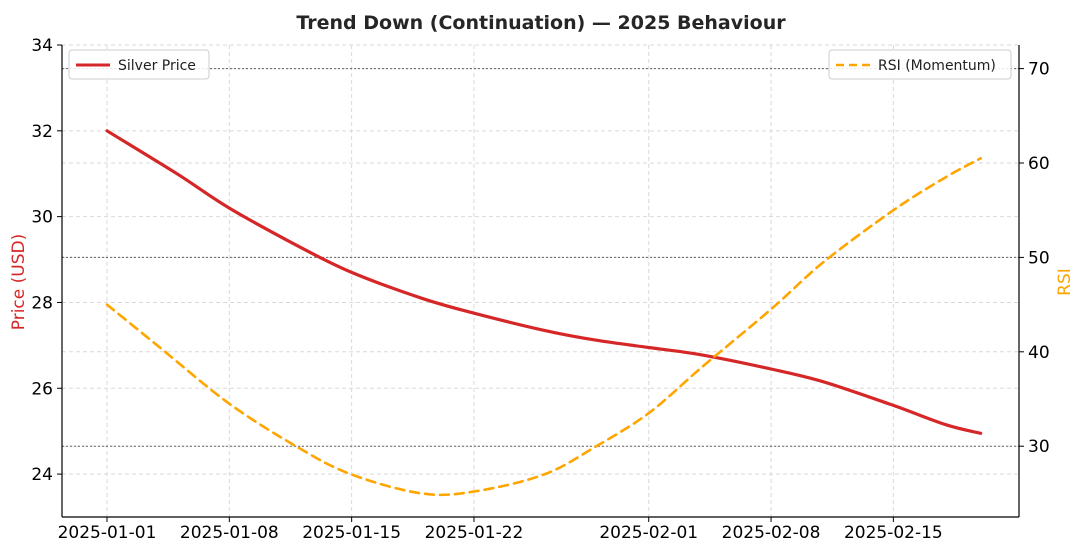 The width and height of the screenshot is (1080, 551). I want to click on y-right-tick-label: 70, so click(1039, 70).